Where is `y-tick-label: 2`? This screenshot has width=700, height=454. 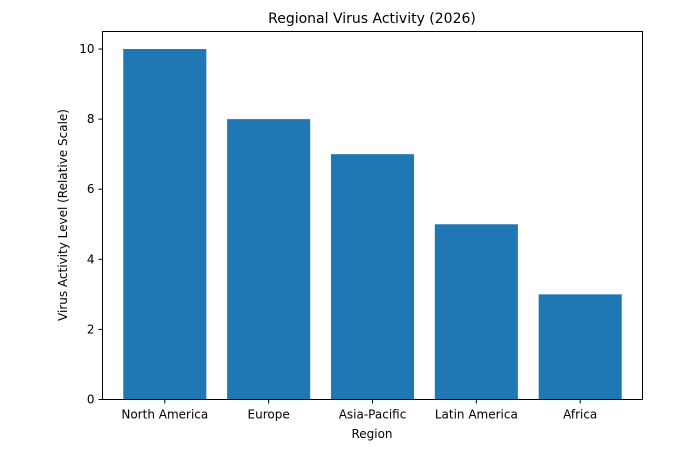
y-tick-label: 2 is located at coordinates (91, 329).